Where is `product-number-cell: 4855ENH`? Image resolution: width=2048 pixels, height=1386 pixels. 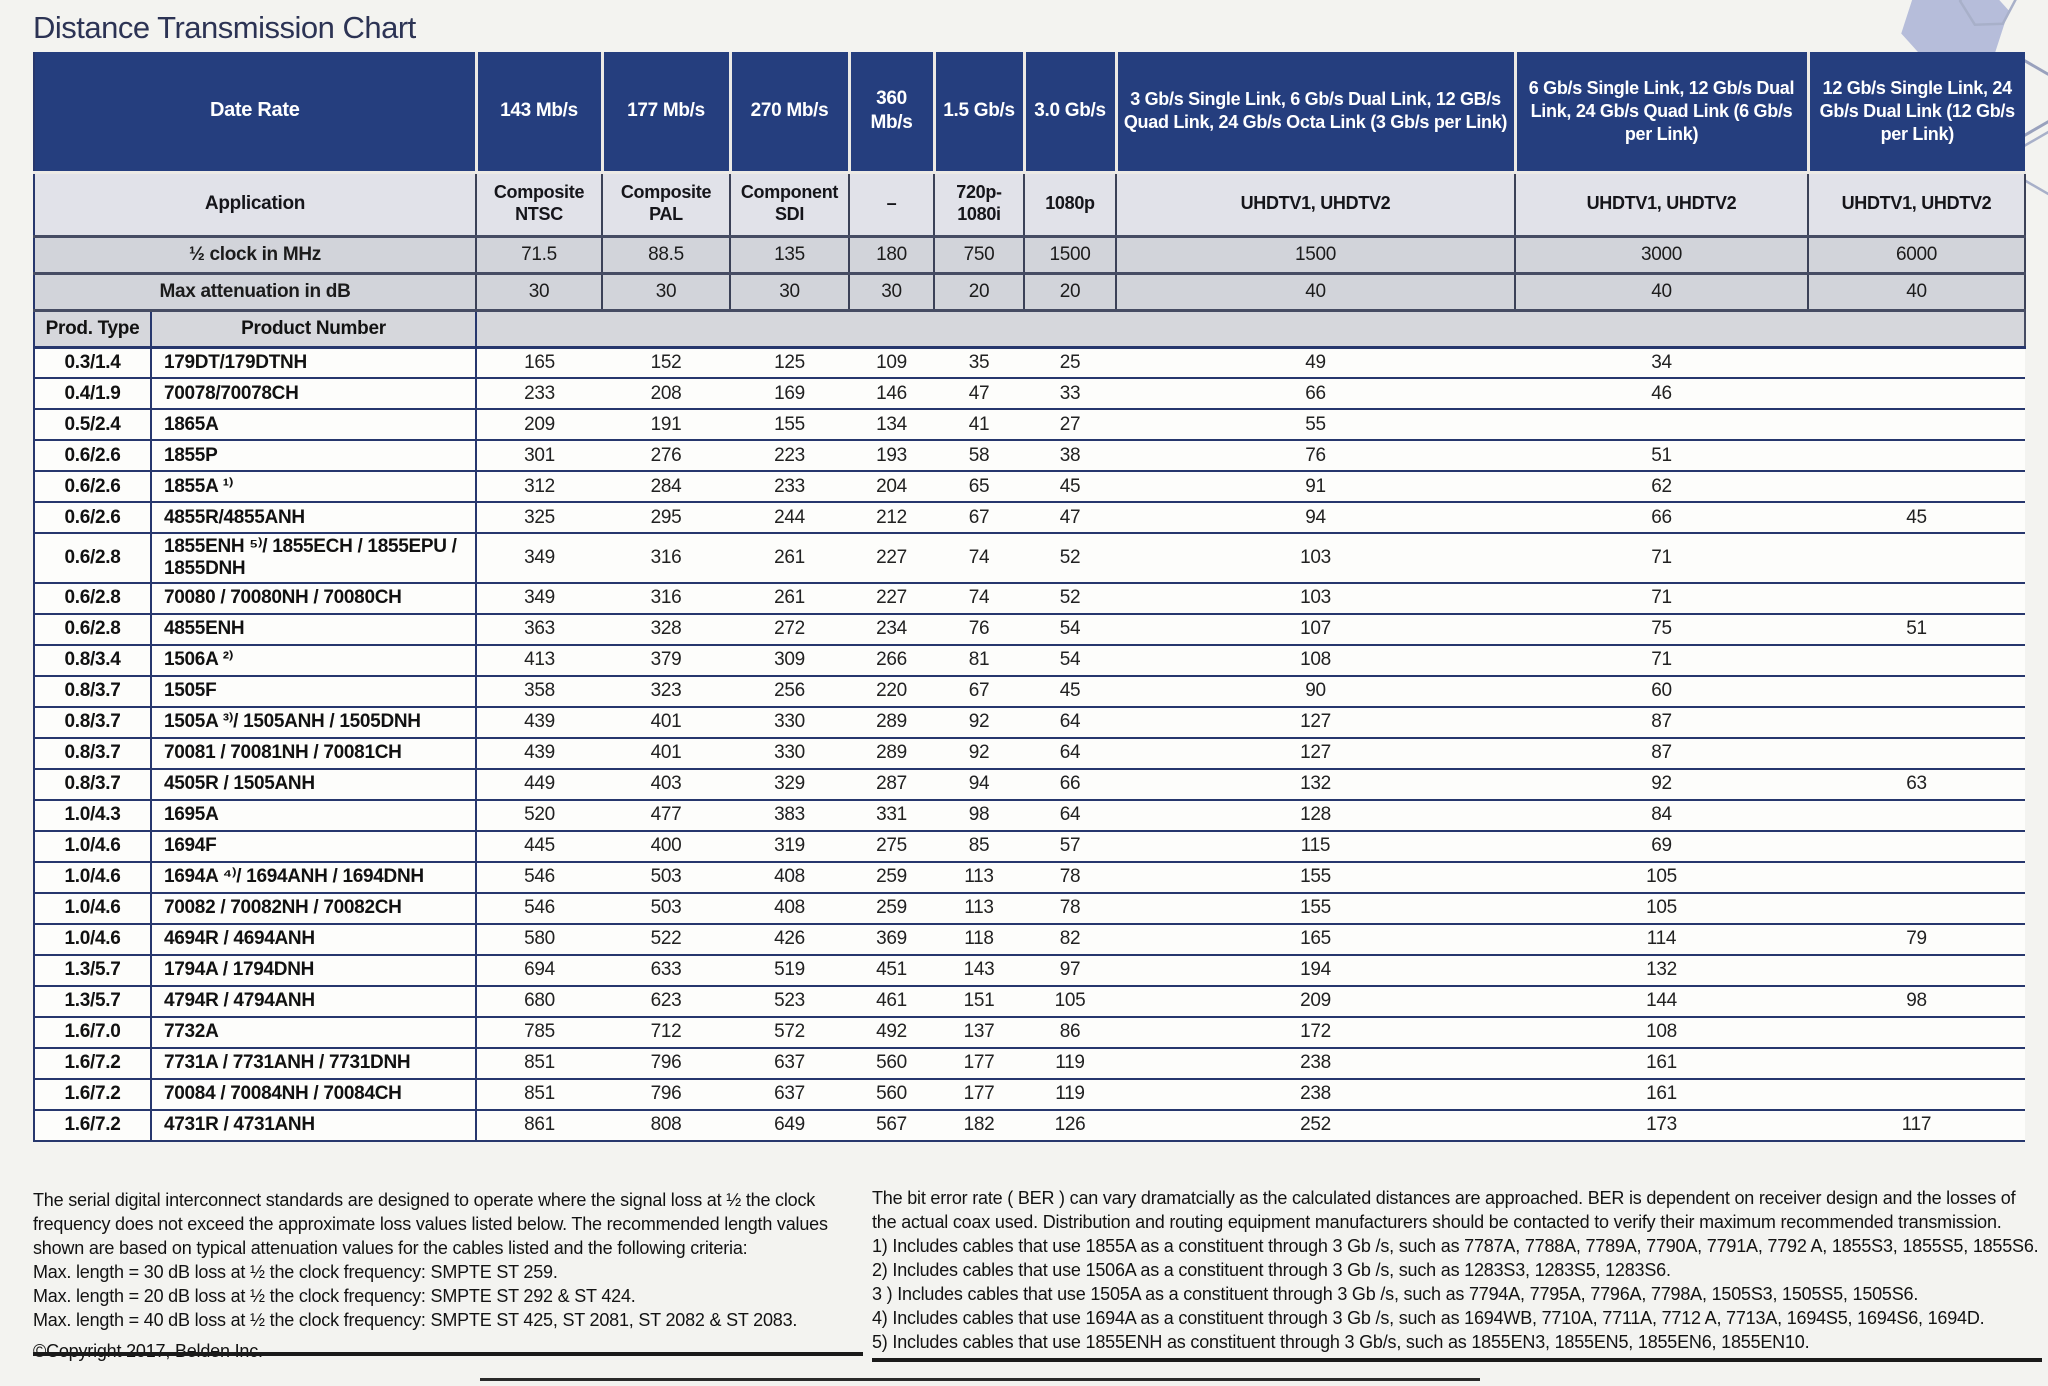
product-number-cell: 4855ENH is located at coordinates (314, 629).